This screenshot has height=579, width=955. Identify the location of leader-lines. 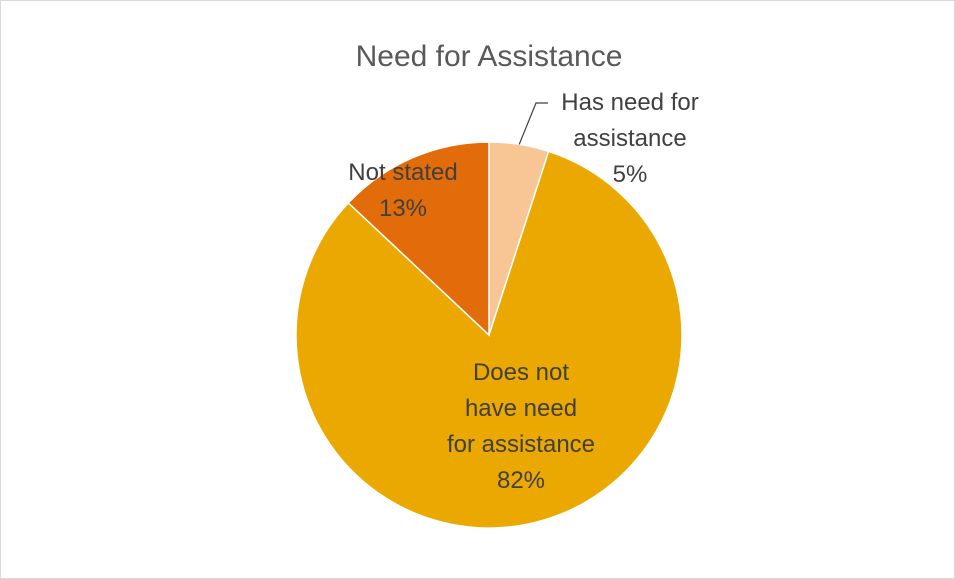
(533, 123).